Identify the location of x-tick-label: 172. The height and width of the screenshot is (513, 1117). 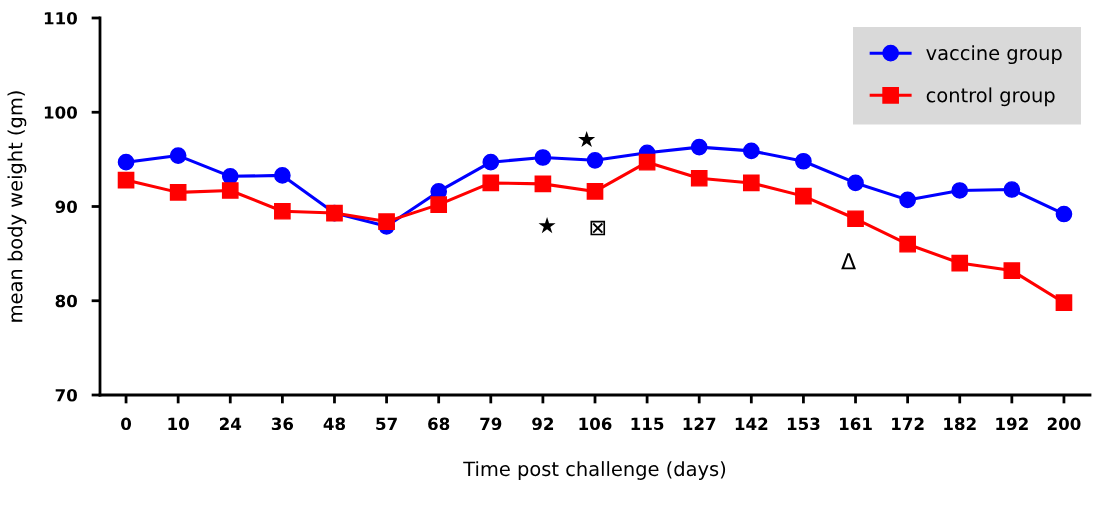
(908, 423).